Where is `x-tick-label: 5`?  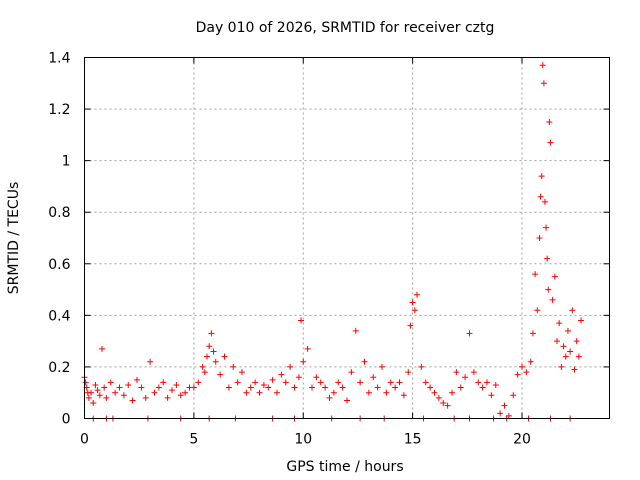 x-tick-label: 5 is located at coordinates (193, 440).